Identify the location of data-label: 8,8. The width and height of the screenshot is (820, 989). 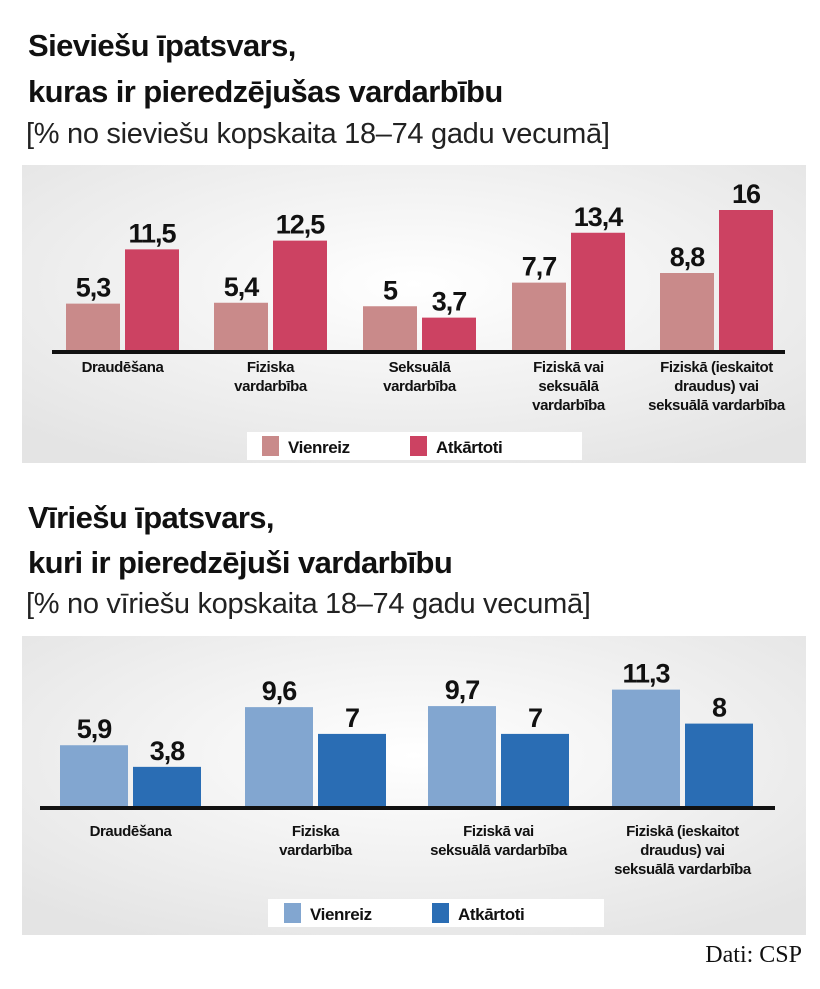
(688, 257).